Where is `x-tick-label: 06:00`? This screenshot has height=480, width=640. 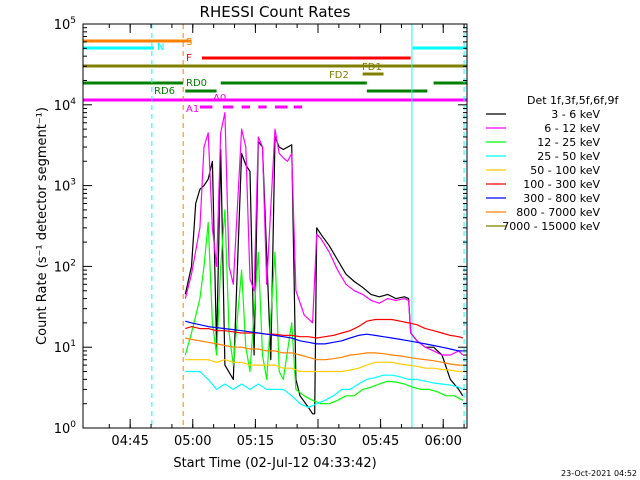 x-tick-label: 06:00 is located at coordinates (442, 441).